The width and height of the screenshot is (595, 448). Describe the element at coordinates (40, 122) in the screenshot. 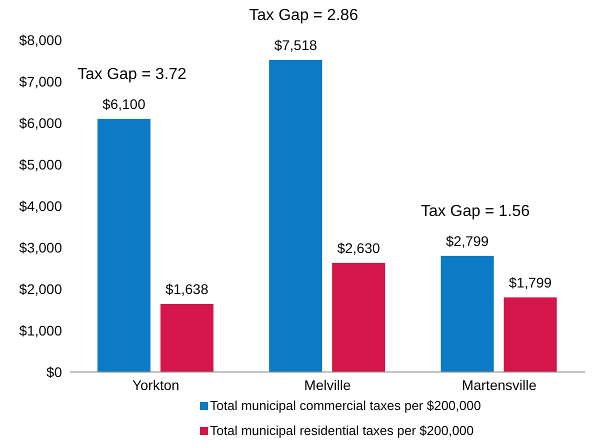

I see `y-tick-label: $6,000` at that location.